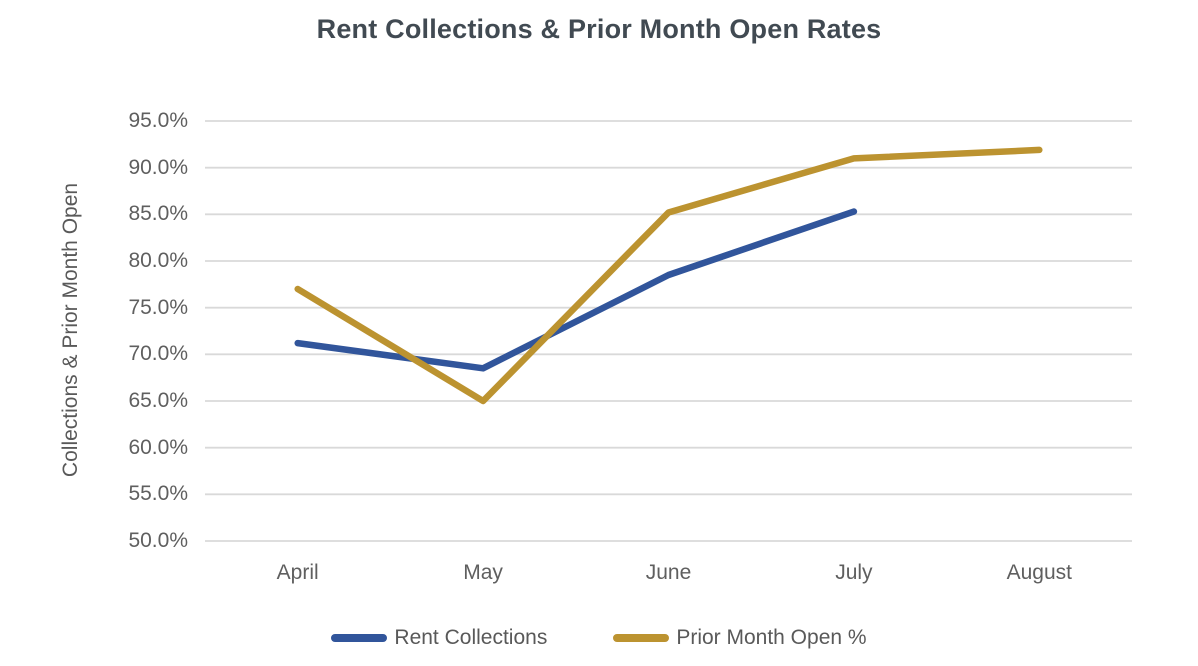  Describe the element at coordinates (297, 572) in the screenshot. I see `x-tick-label: April` at that location.